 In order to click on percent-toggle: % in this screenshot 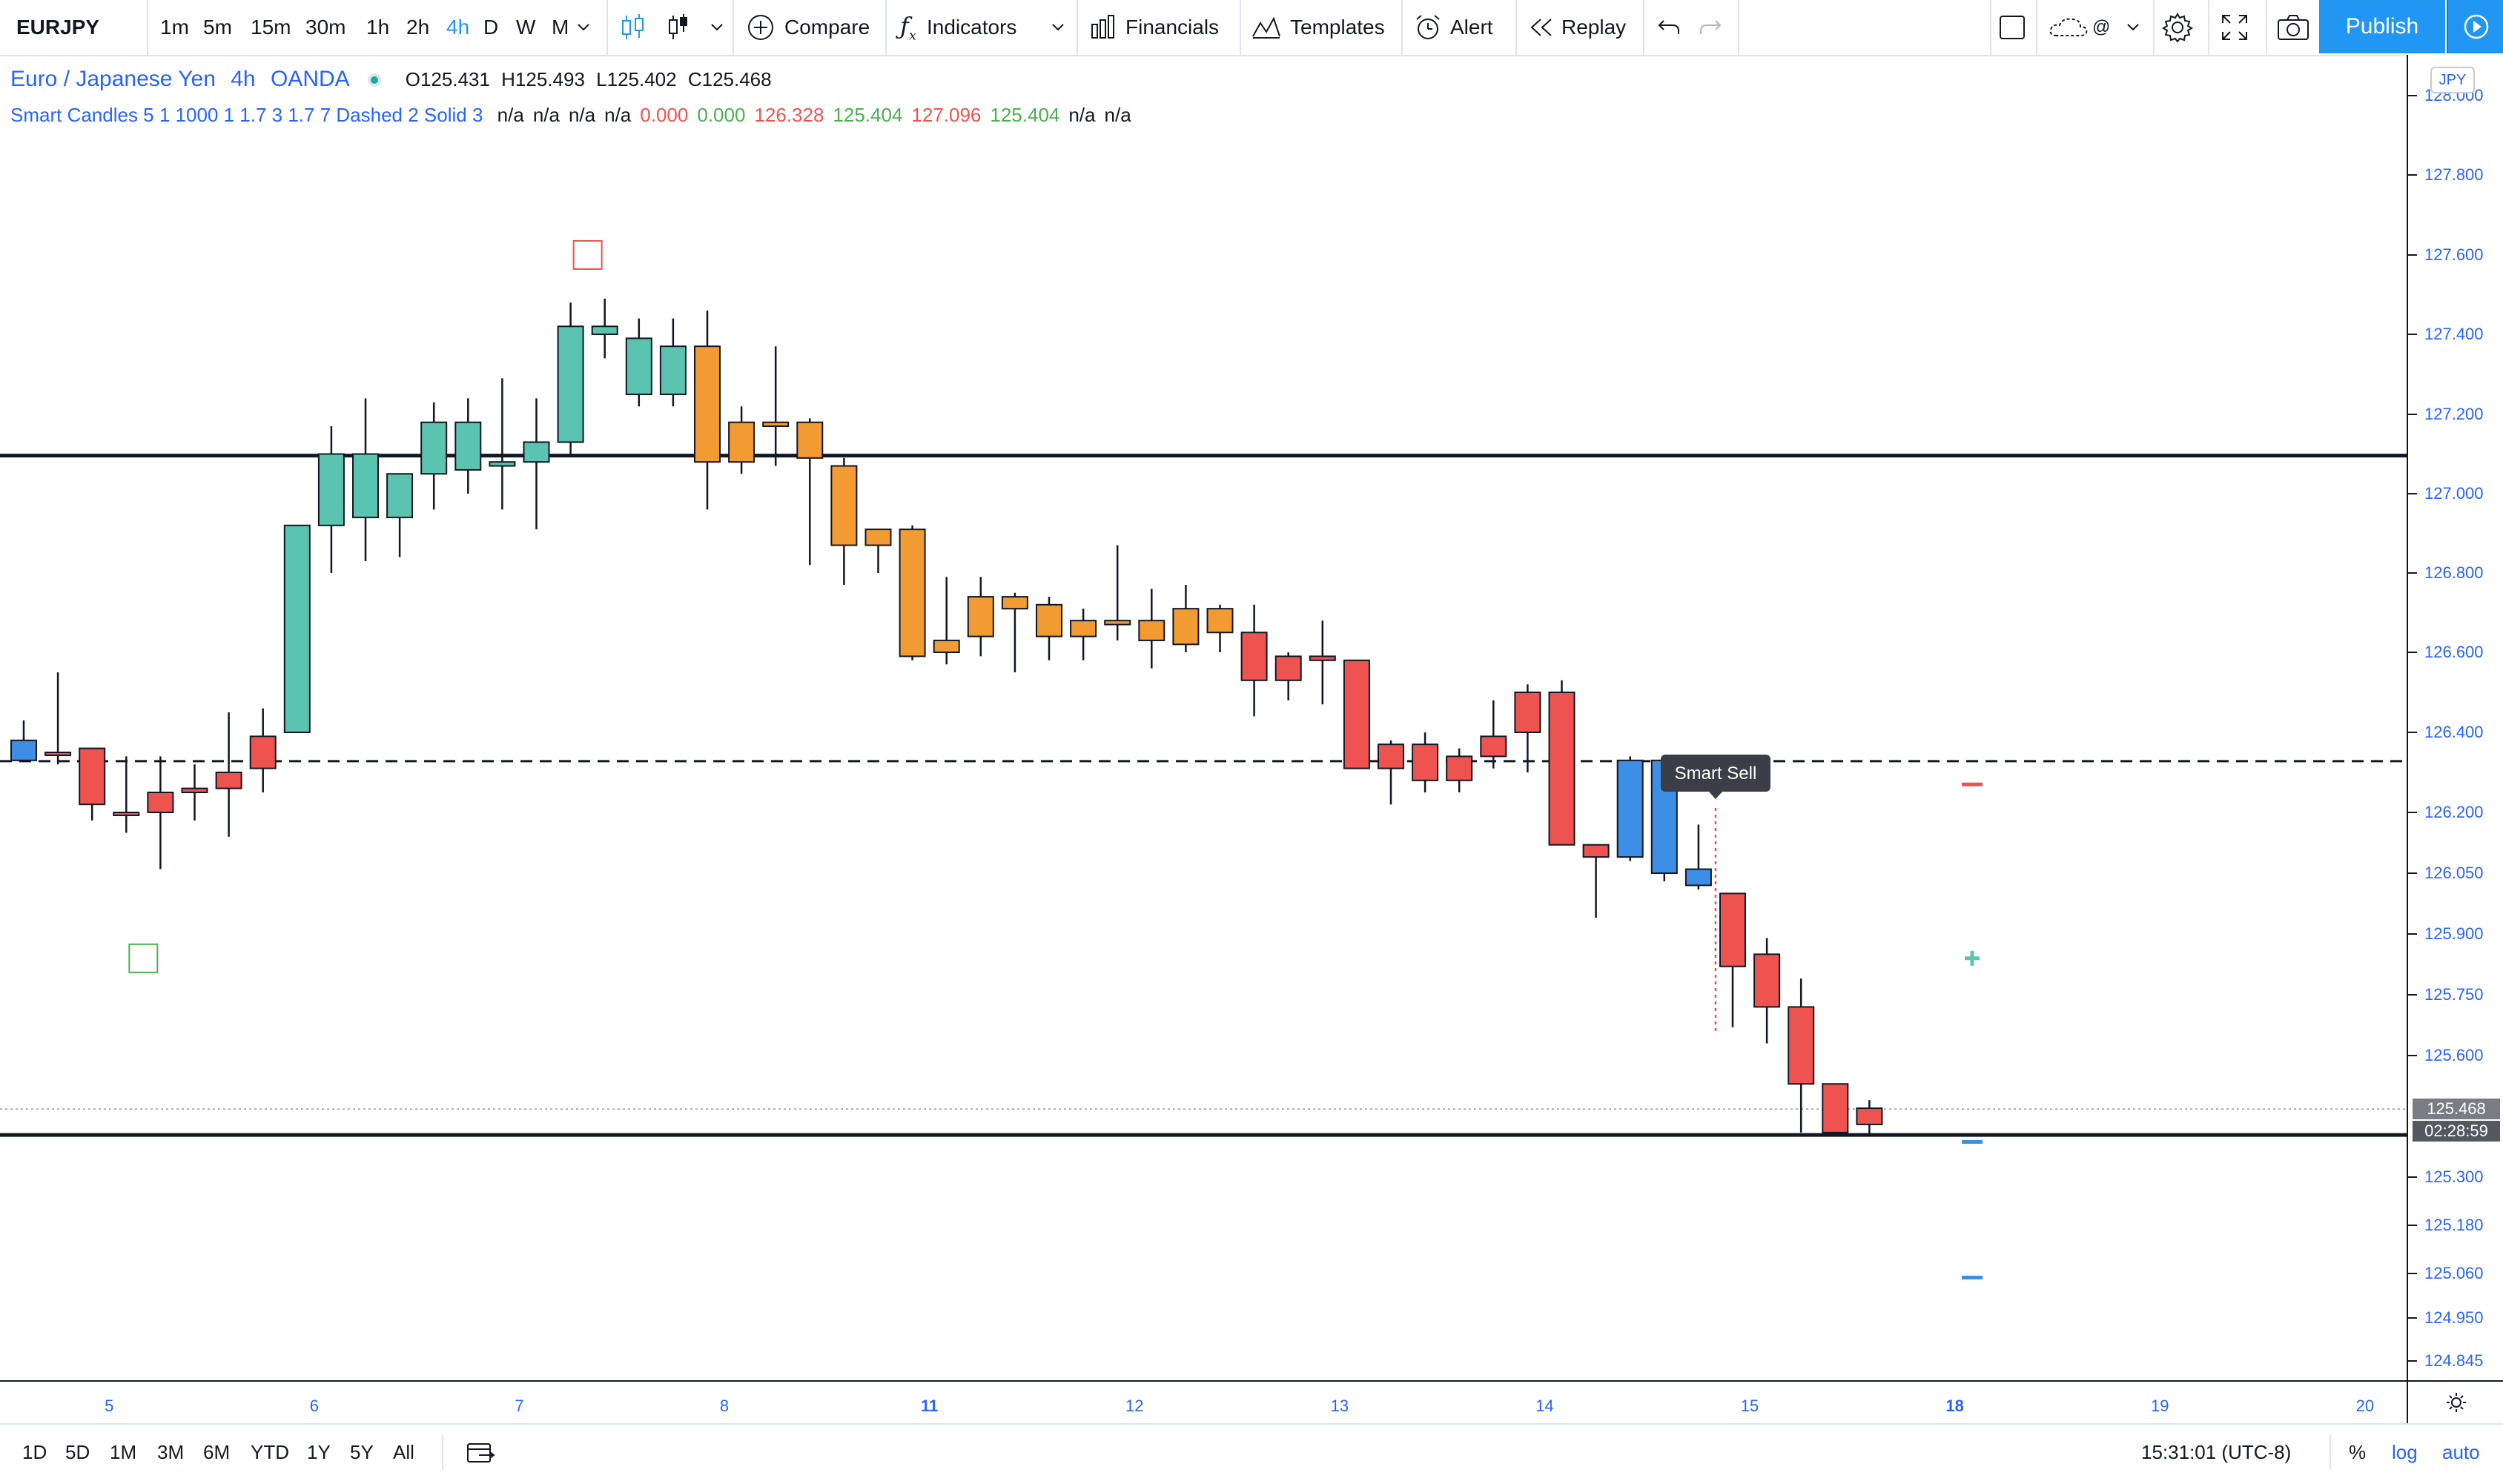, I will do `click(2358, 1452)`.